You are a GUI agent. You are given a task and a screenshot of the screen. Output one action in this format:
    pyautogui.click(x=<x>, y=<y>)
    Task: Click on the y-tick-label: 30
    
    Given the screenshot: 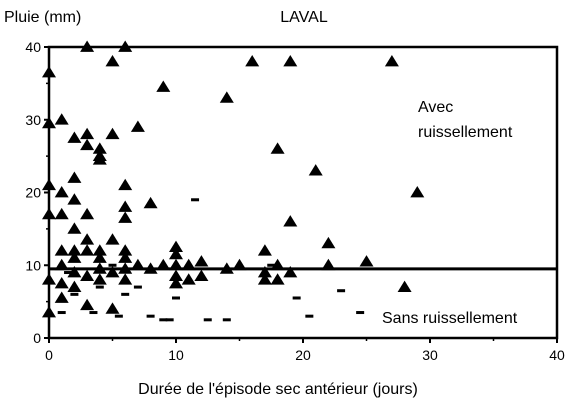 What is the action you would take?
    pyautogui.click(x=33, y=120)
    